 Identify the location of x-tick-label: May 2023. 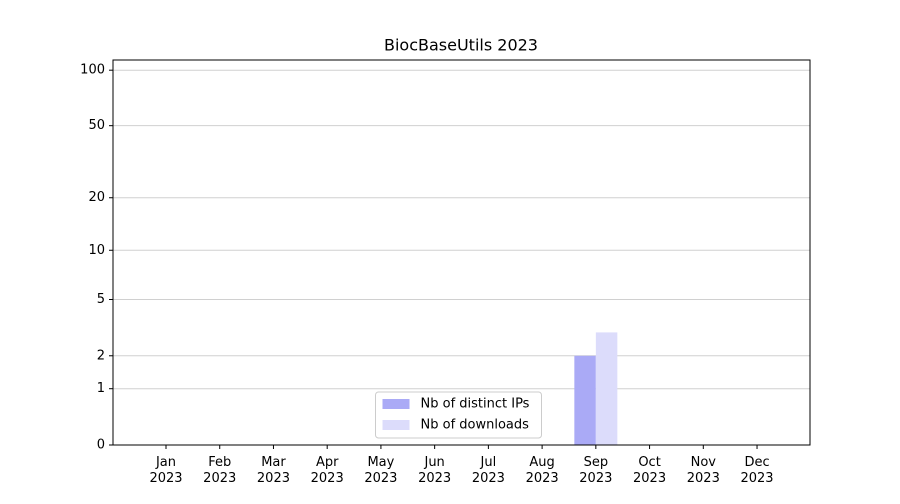
(380, 470).